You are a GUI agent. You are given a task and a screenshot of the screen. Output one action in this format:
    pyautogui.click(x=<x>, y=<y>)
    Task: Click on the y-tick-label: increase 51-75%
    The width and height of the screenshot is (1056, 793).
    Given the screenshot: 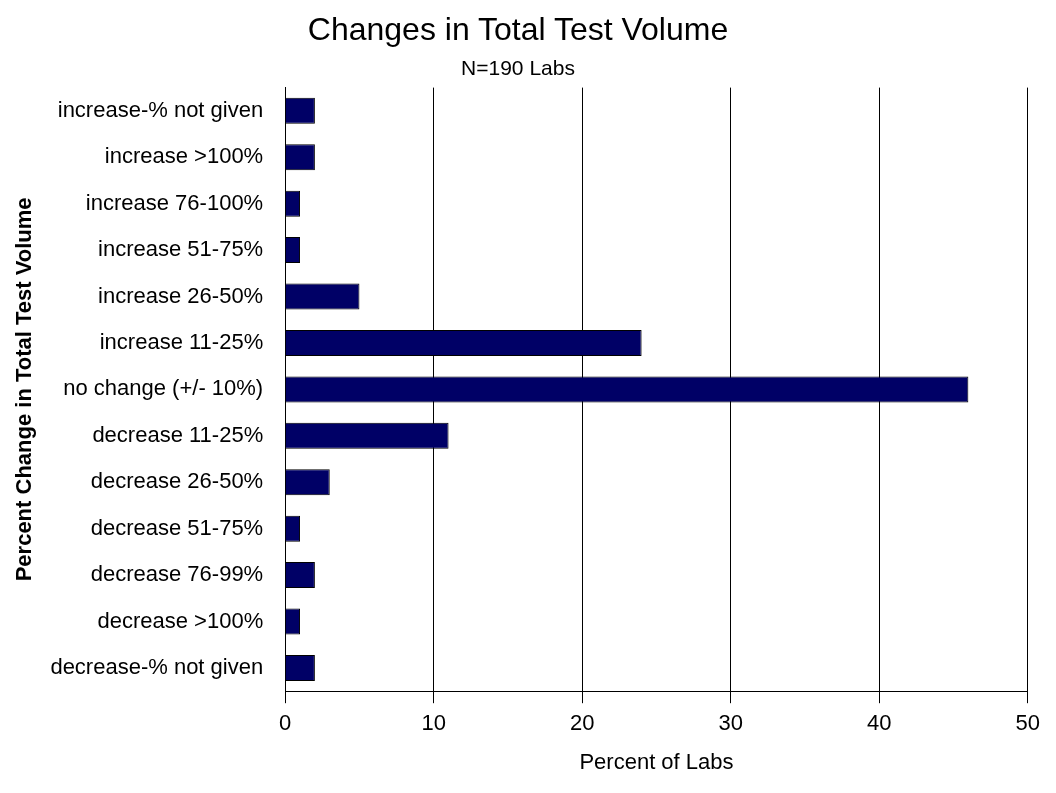 What is the action you would take?
    pyautogui.click(x=181, y=249)
    